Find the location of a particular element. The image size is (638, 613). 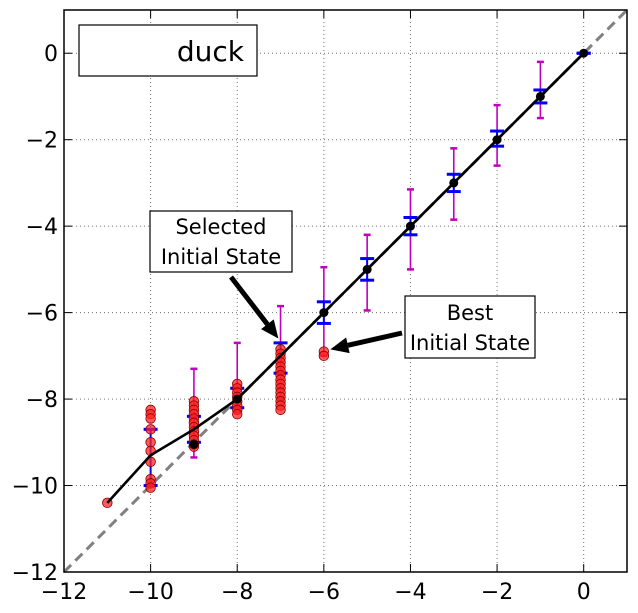

x-tick-label-6: 0 is located at coordinates (584, 592).